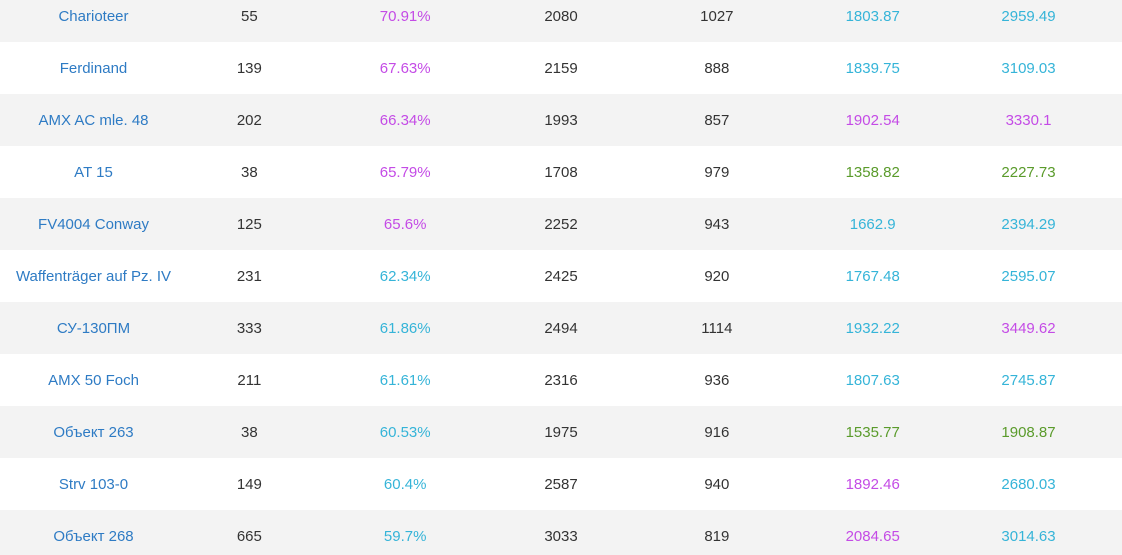  Describe the element at coordinates (93, 68) in the screenshot. I see `vehicle-name-link: Ferdinand` at that location.